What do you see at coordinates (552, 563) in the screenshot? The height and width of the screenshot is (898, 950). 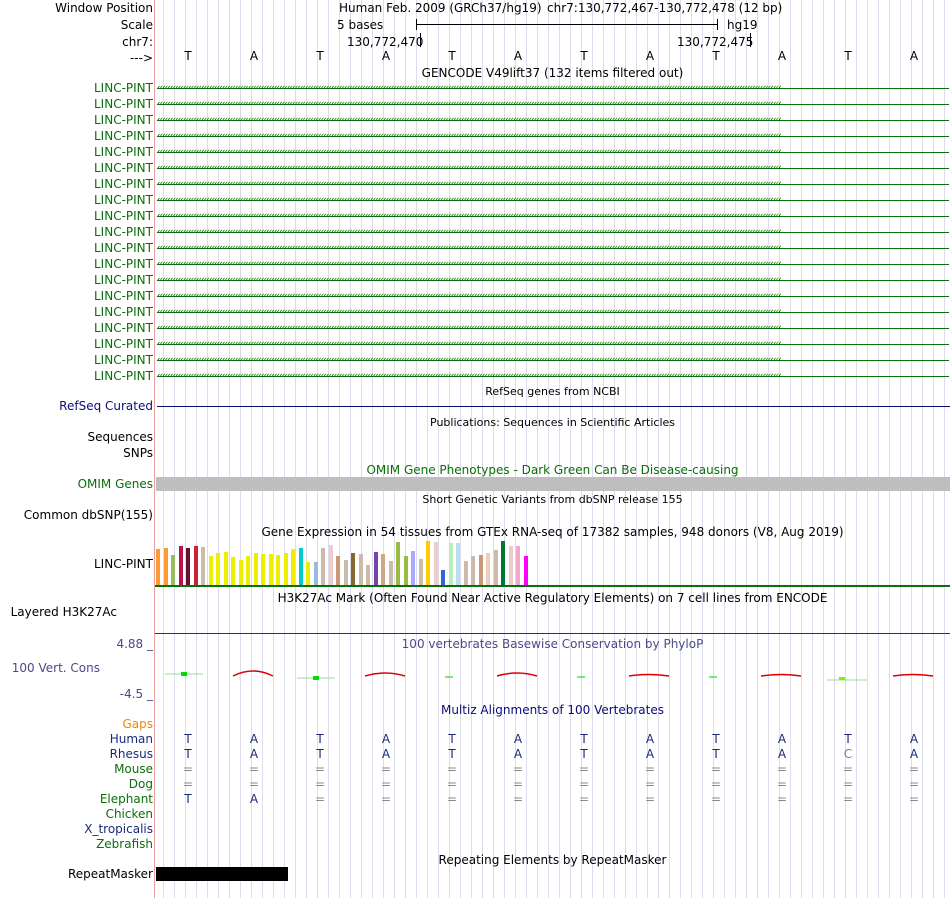 I see `gtex-bar-chart` at bounding box center [552, 563].